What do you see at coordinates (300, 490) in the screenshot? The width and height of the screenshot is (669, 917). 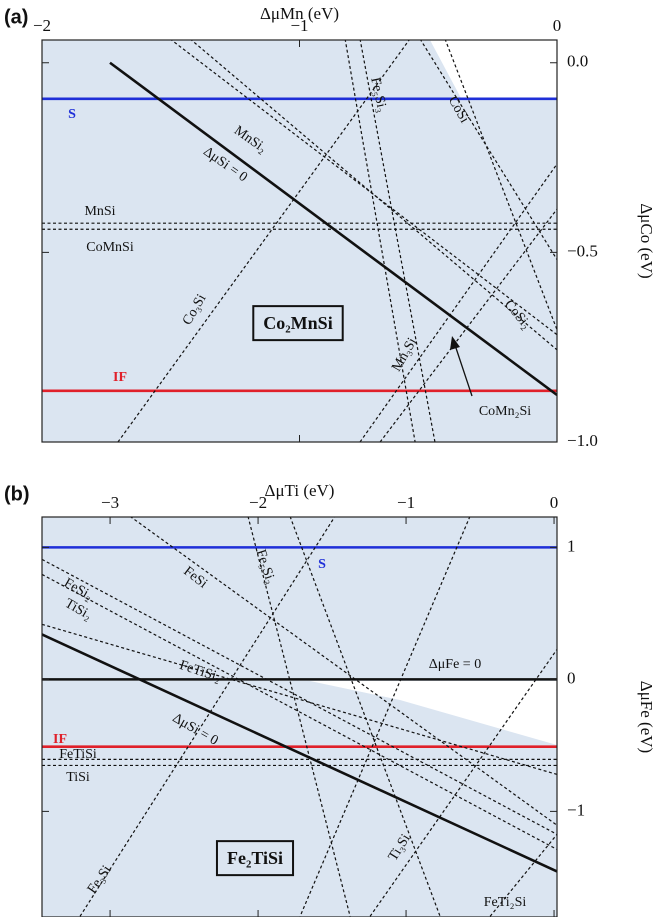 I see `x-axis-title: ΔμTi (eV)` at bounding box center [300, 490].